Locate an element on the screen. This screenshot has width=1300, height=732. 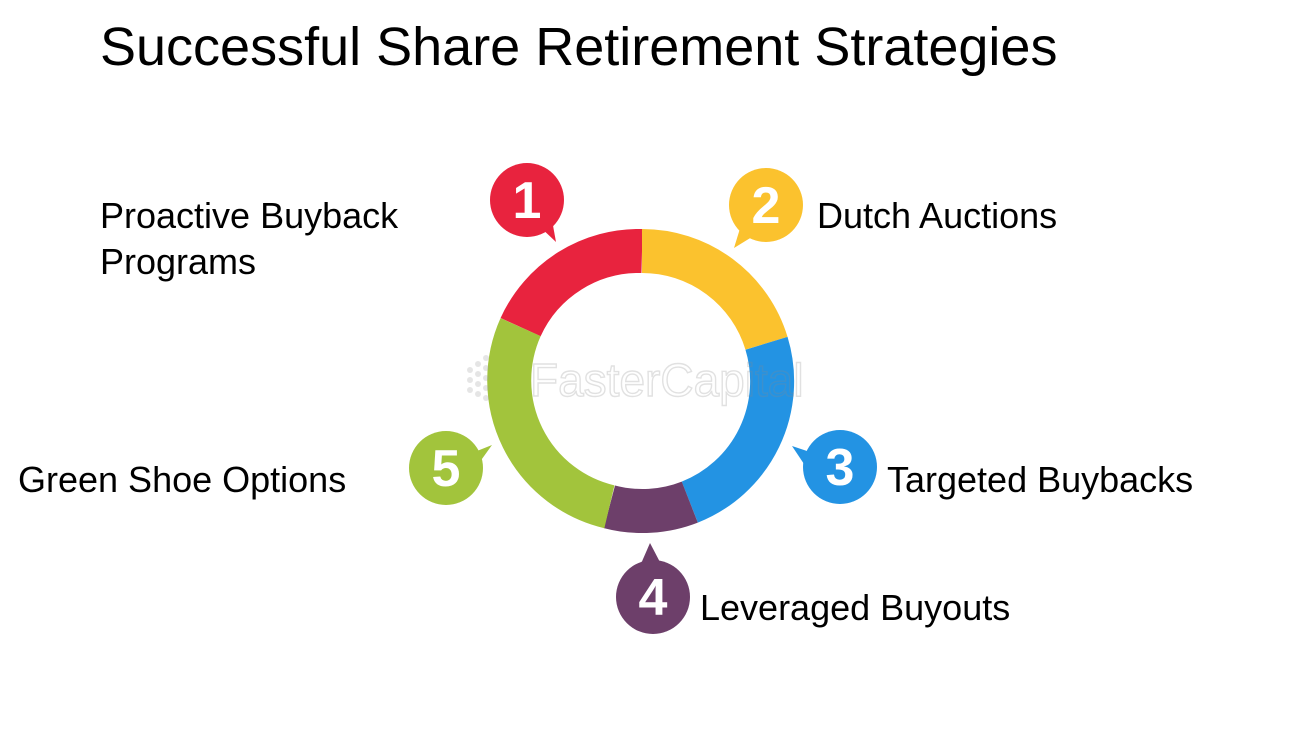
marker-2-number: 2 is located at coordinates (766, 206).